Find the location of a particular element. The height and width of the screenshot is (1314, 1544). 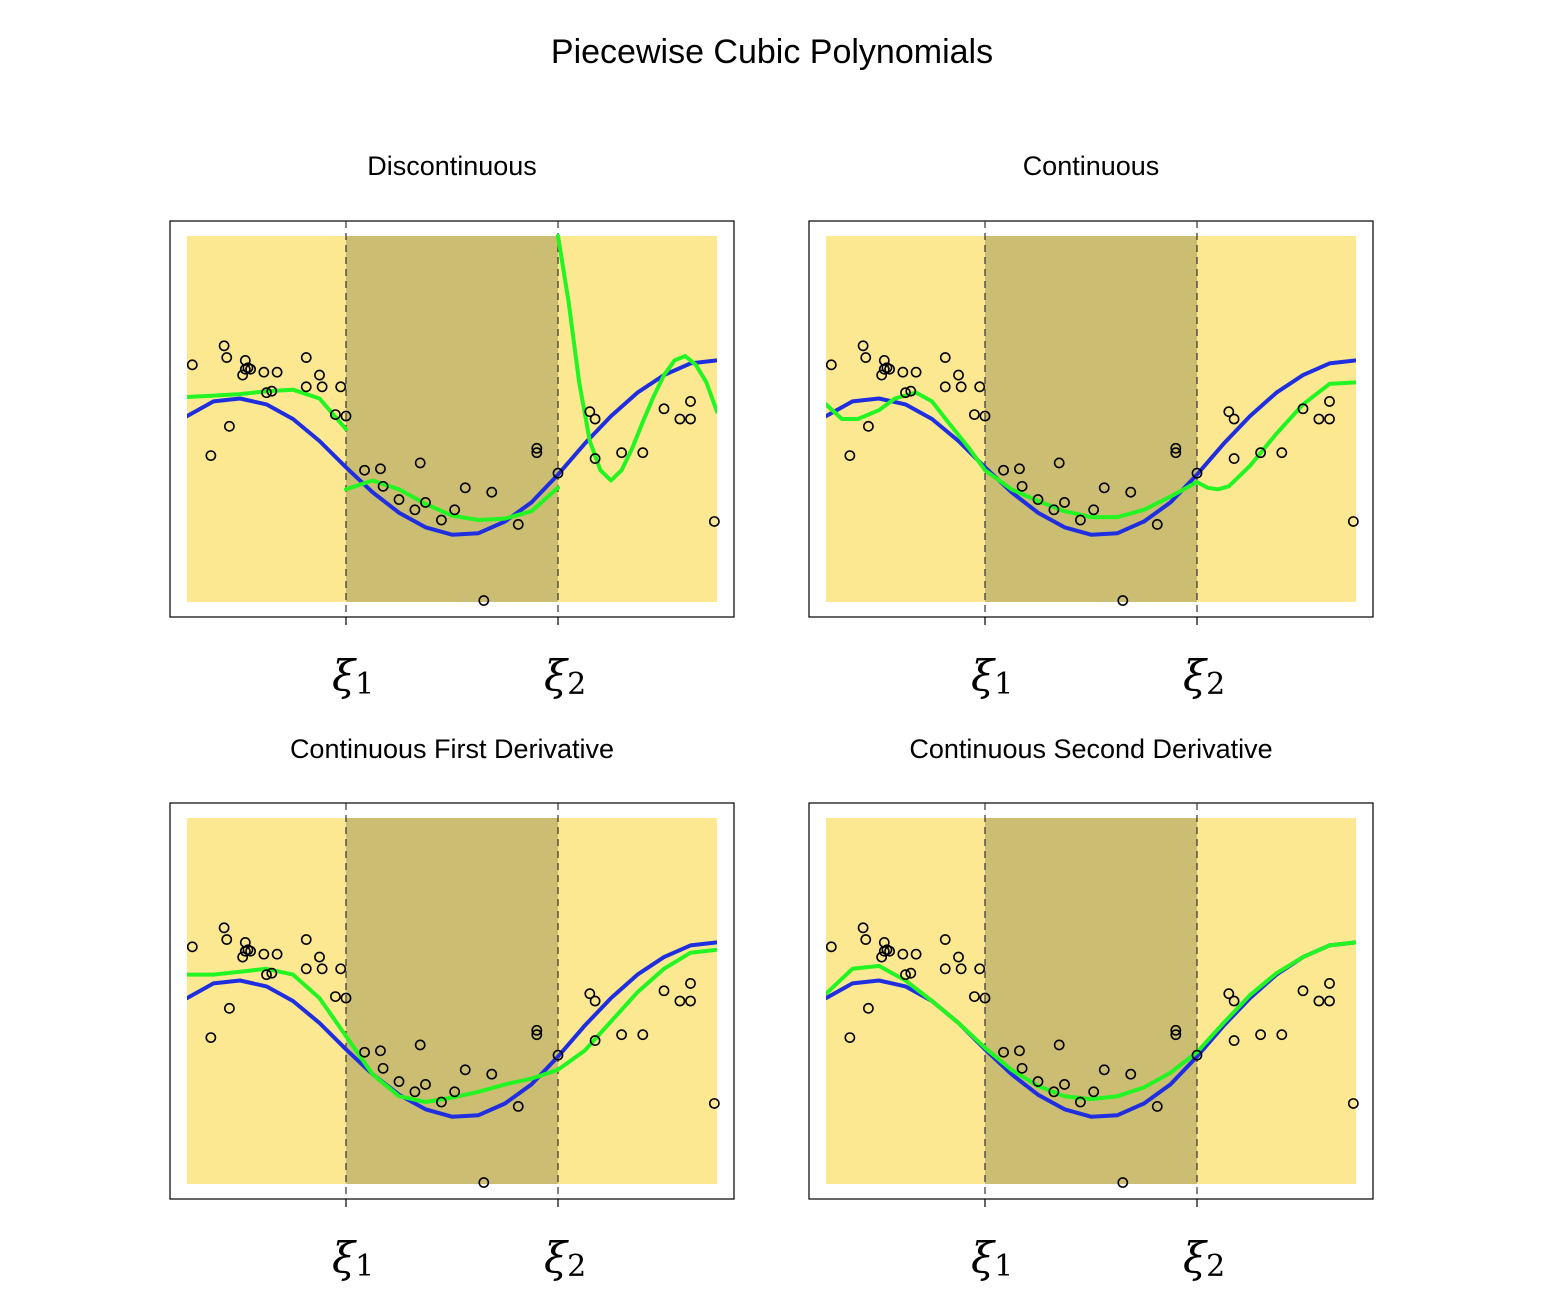

panel-title: Discontinuous is located at coordinates (452, 166).